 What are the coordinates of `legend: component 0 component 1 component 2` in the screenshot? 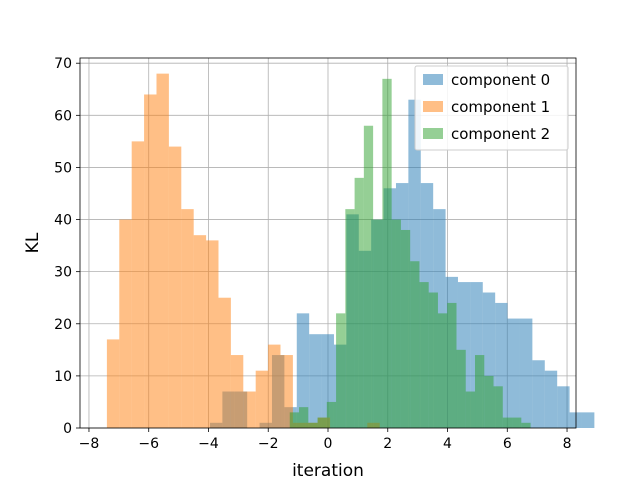 It's located at (491, 108).